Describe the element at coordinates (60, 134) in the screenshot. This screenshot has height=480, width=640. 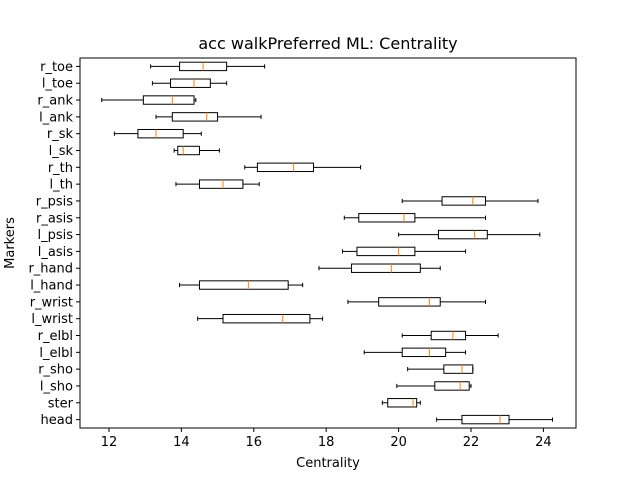
I see `y-tick-label: r_sk` at that location.